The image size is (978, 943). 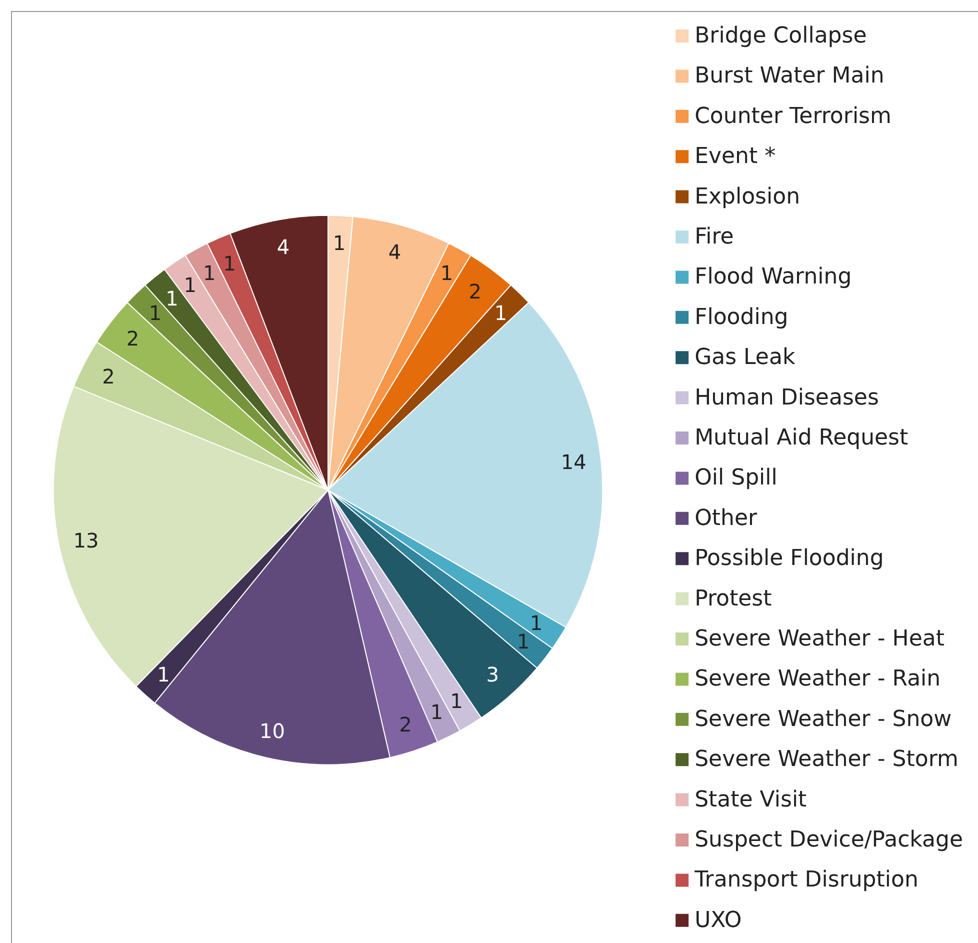 I want to click on legend-label: UXO, so click(x=718, y=920).